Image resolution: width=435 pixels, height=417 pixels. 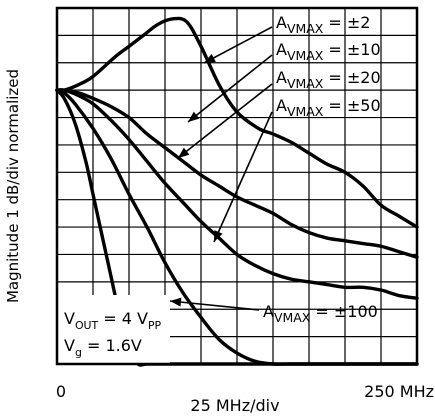 What do you see at coordinates (218, 236) in the screenshot?
I see `annotation-arrow-4-head` at bounding box center [218, 236].